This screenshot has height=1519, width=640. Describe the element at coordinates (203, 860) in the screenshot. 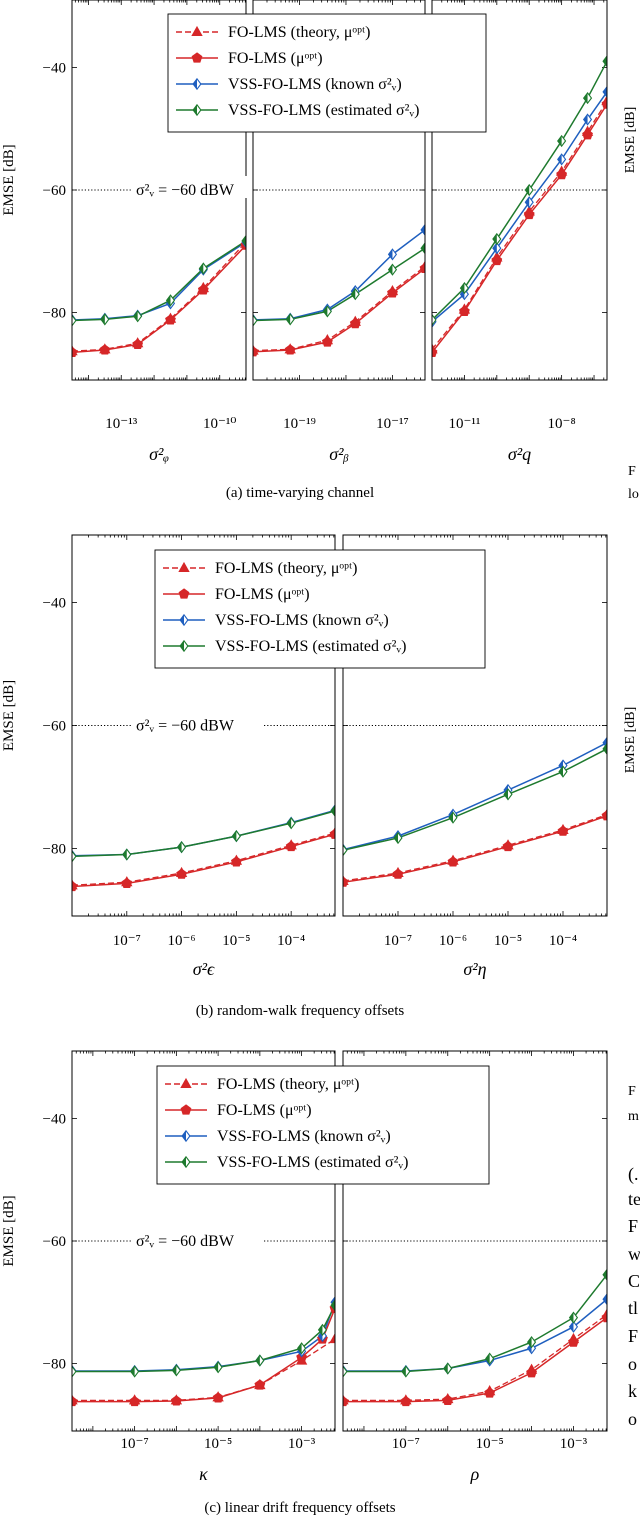

I see `series-line-fo_lms` at that location.